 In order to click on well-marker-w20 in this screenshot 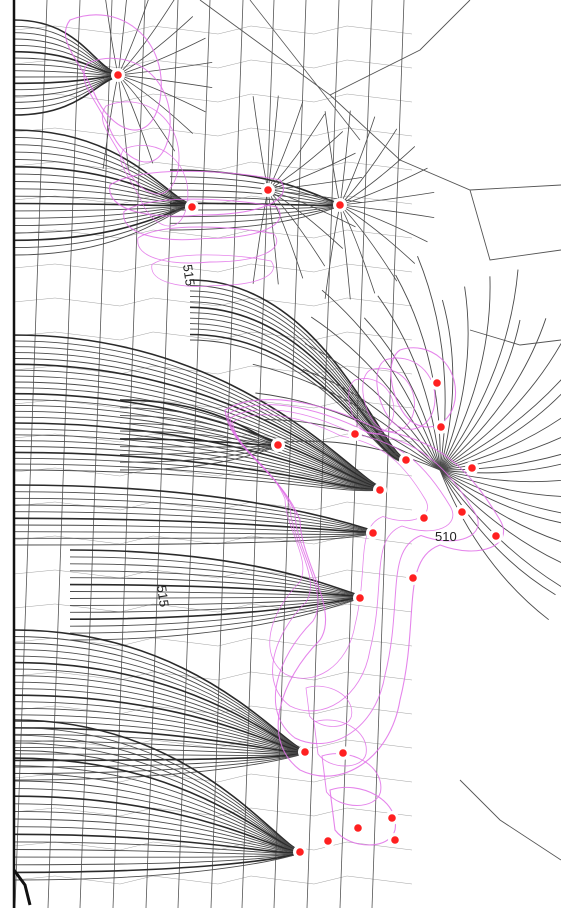, I will do `click(392, 818)`.